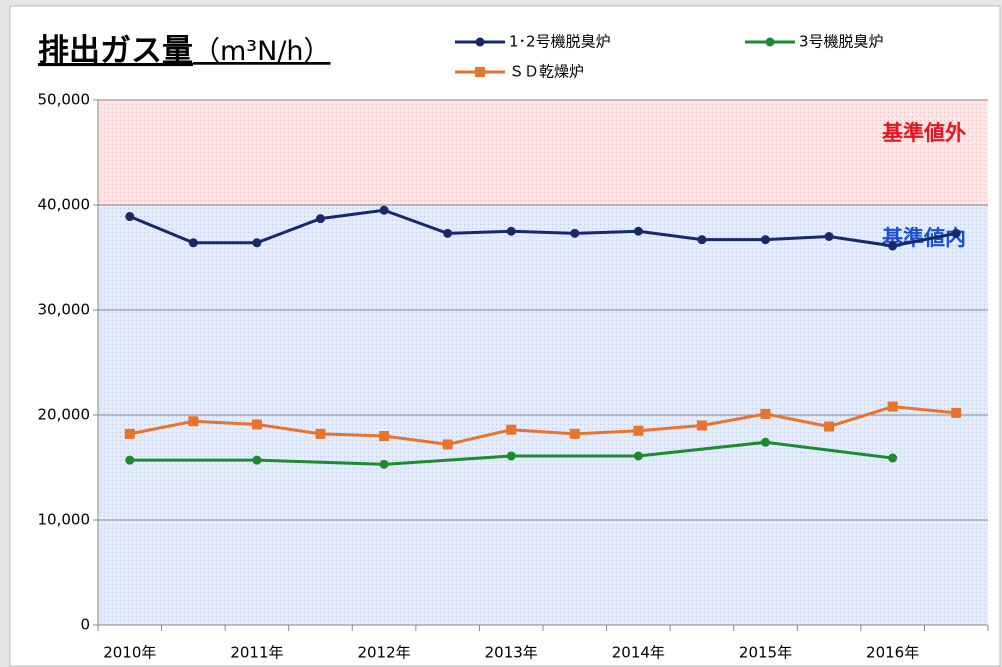 This screenshot has width=1002, height=667. Describe the element at coordinates (64, 205) in the screenshot. I see `y-tick-label: 40,000` at that location.